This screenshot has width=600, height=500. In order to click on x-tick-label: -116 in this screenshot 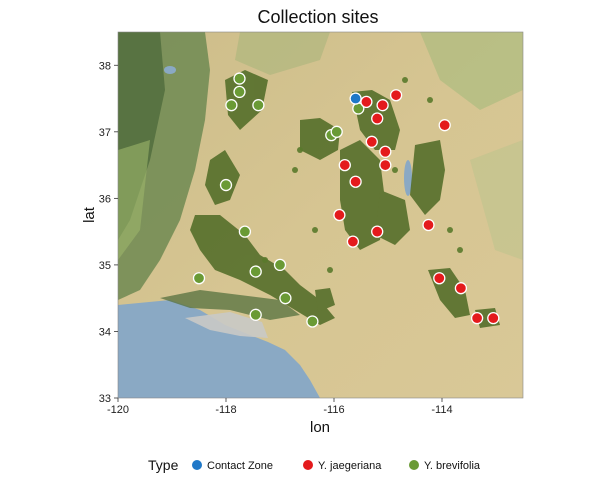, I will do `click(333, 410)`.